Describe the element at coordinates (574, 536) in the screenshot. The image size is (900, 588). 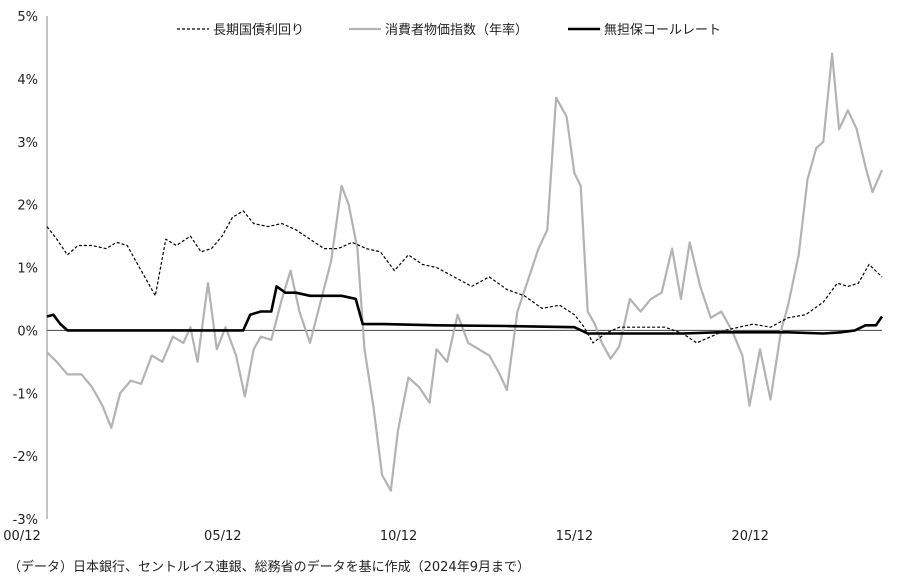
I see `x-tick-label: 15/12` at that location.